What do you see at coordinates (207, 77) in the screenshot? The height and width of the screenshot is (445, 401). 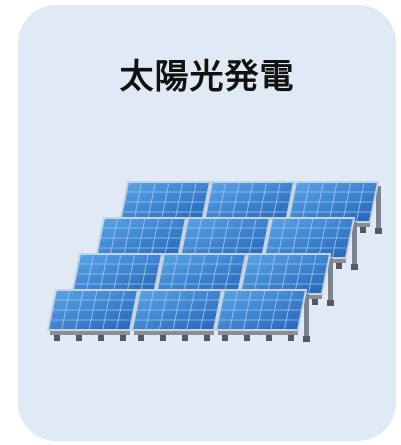 I see `title: 太陽光発電` at bounding box center [207, 77].